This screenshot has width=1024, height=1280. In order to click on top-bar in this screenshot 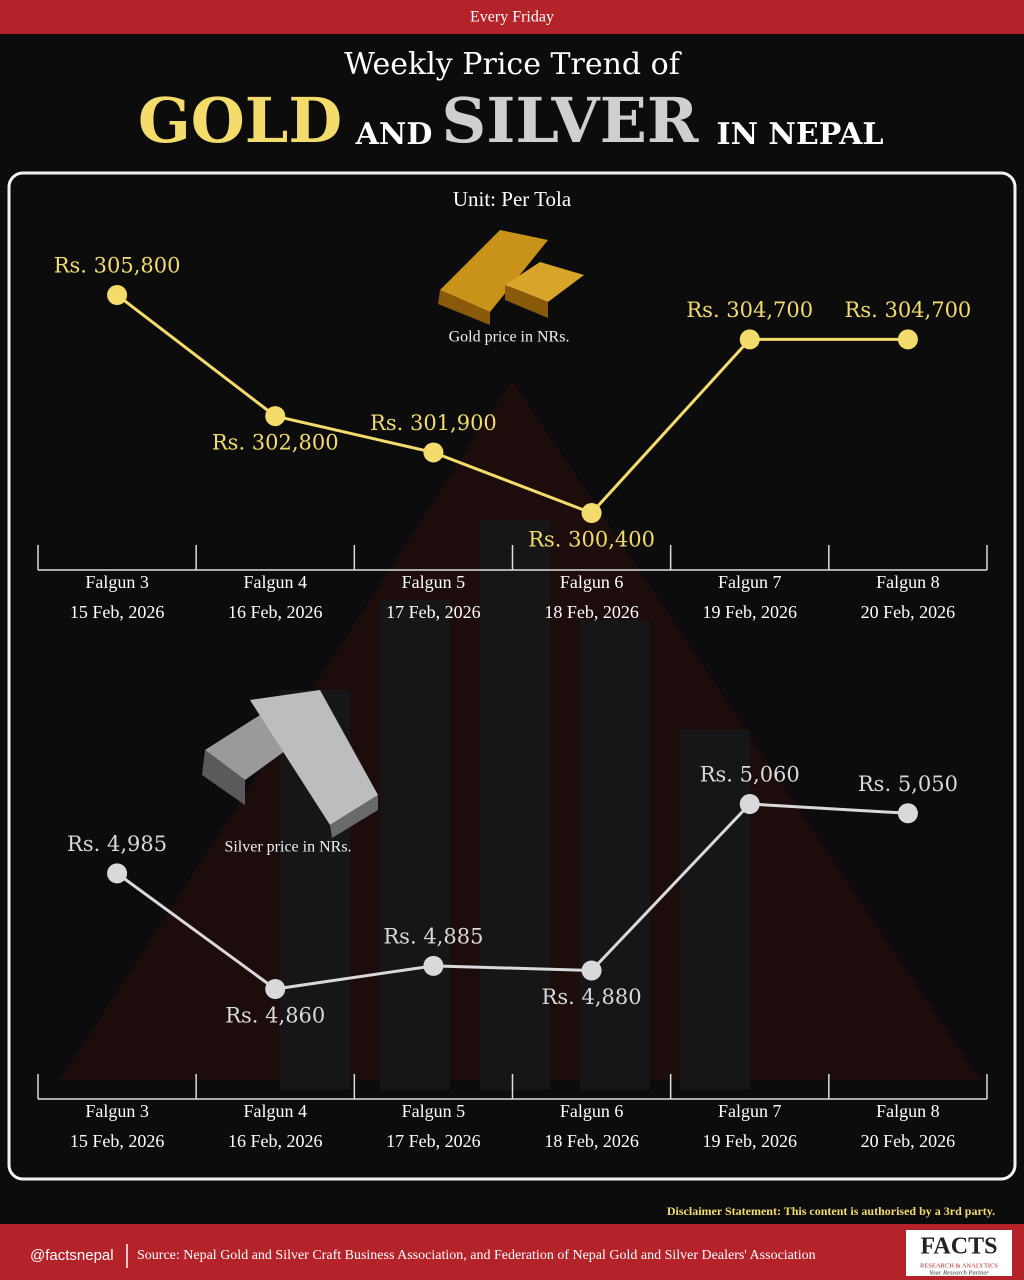, I will do `click(512, 17)`.